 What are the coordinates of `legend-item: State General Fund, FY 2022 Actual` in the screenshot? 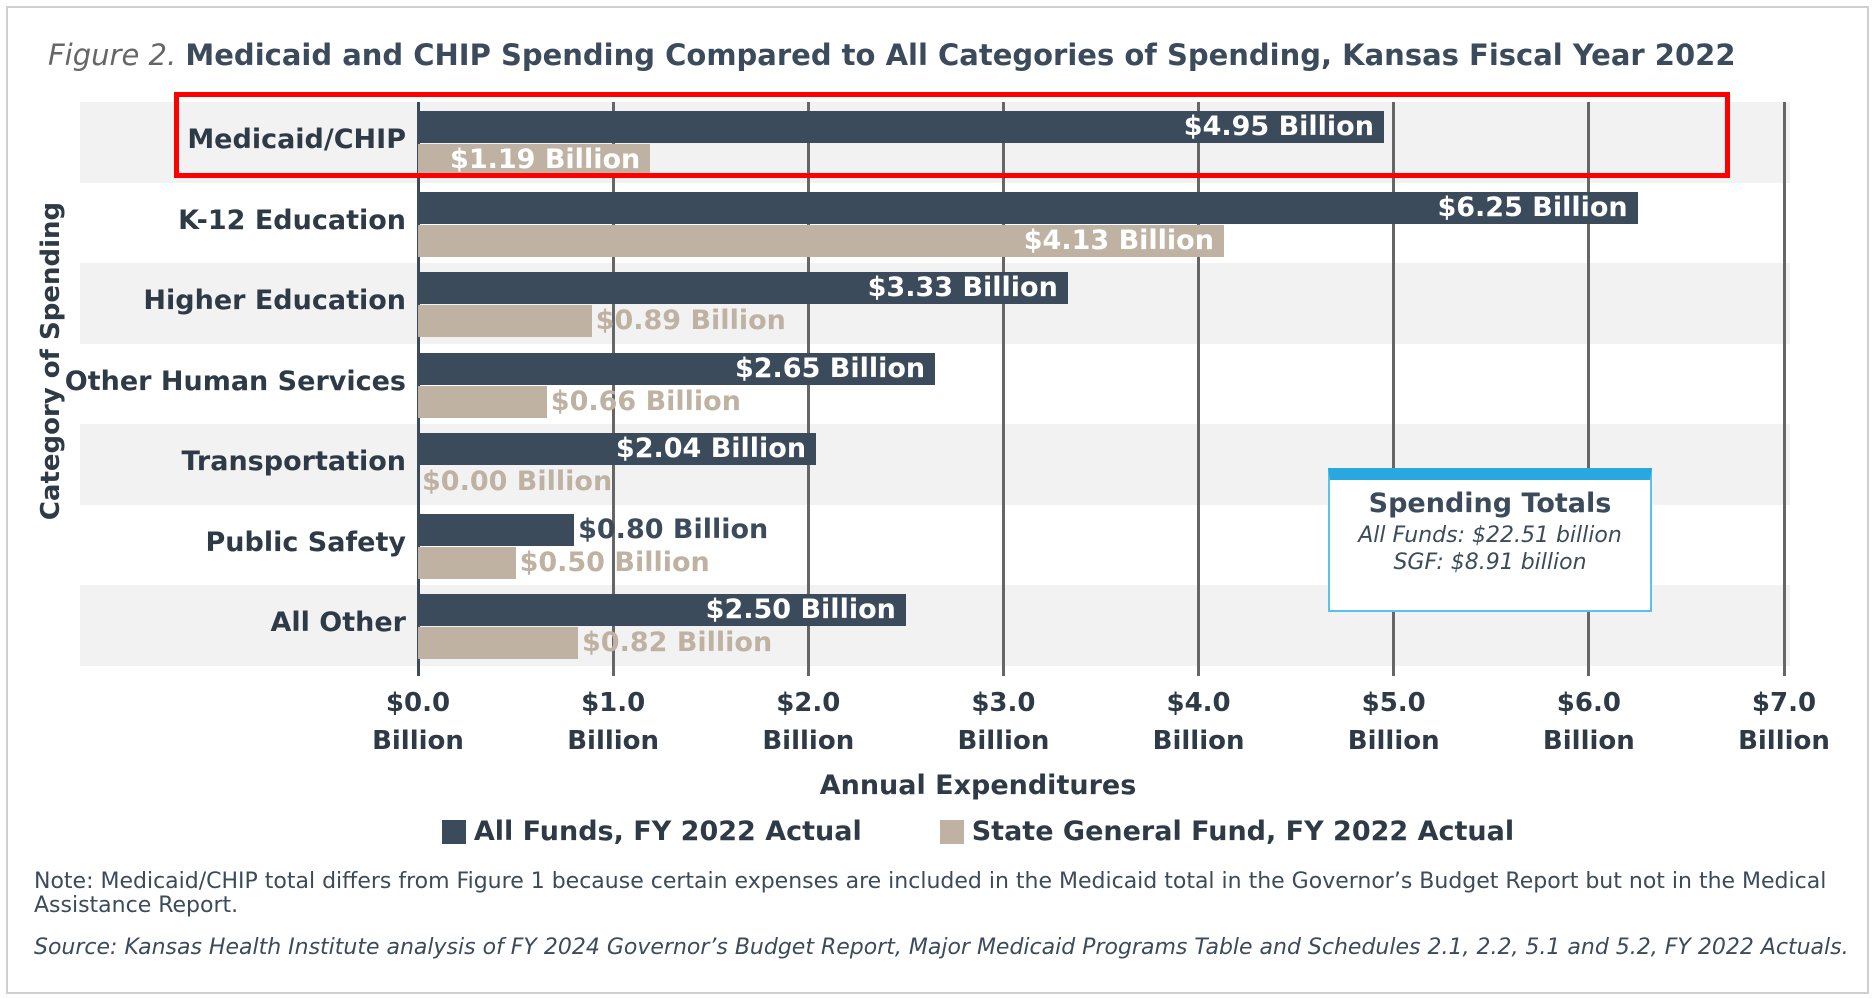 It's located at (1227, 831).